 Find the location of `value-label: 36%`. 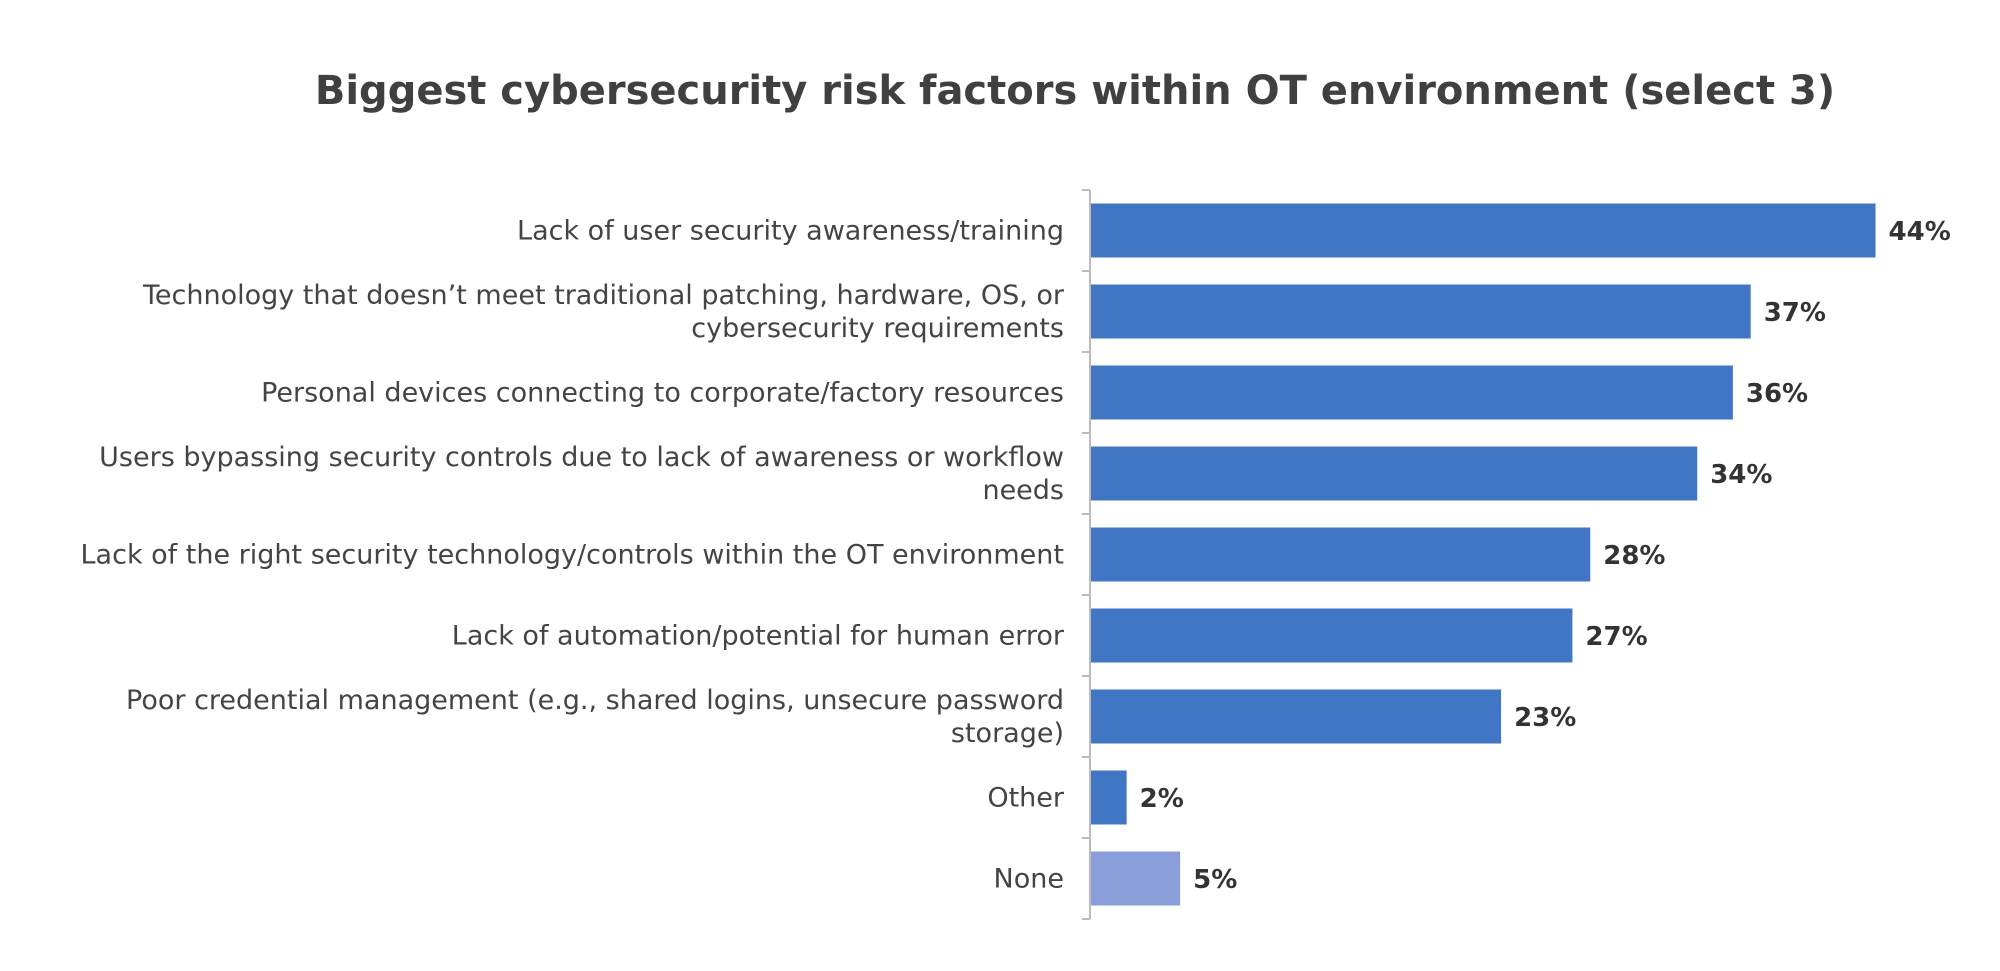

value-label: 36% is located at coordinates (1777, 394).